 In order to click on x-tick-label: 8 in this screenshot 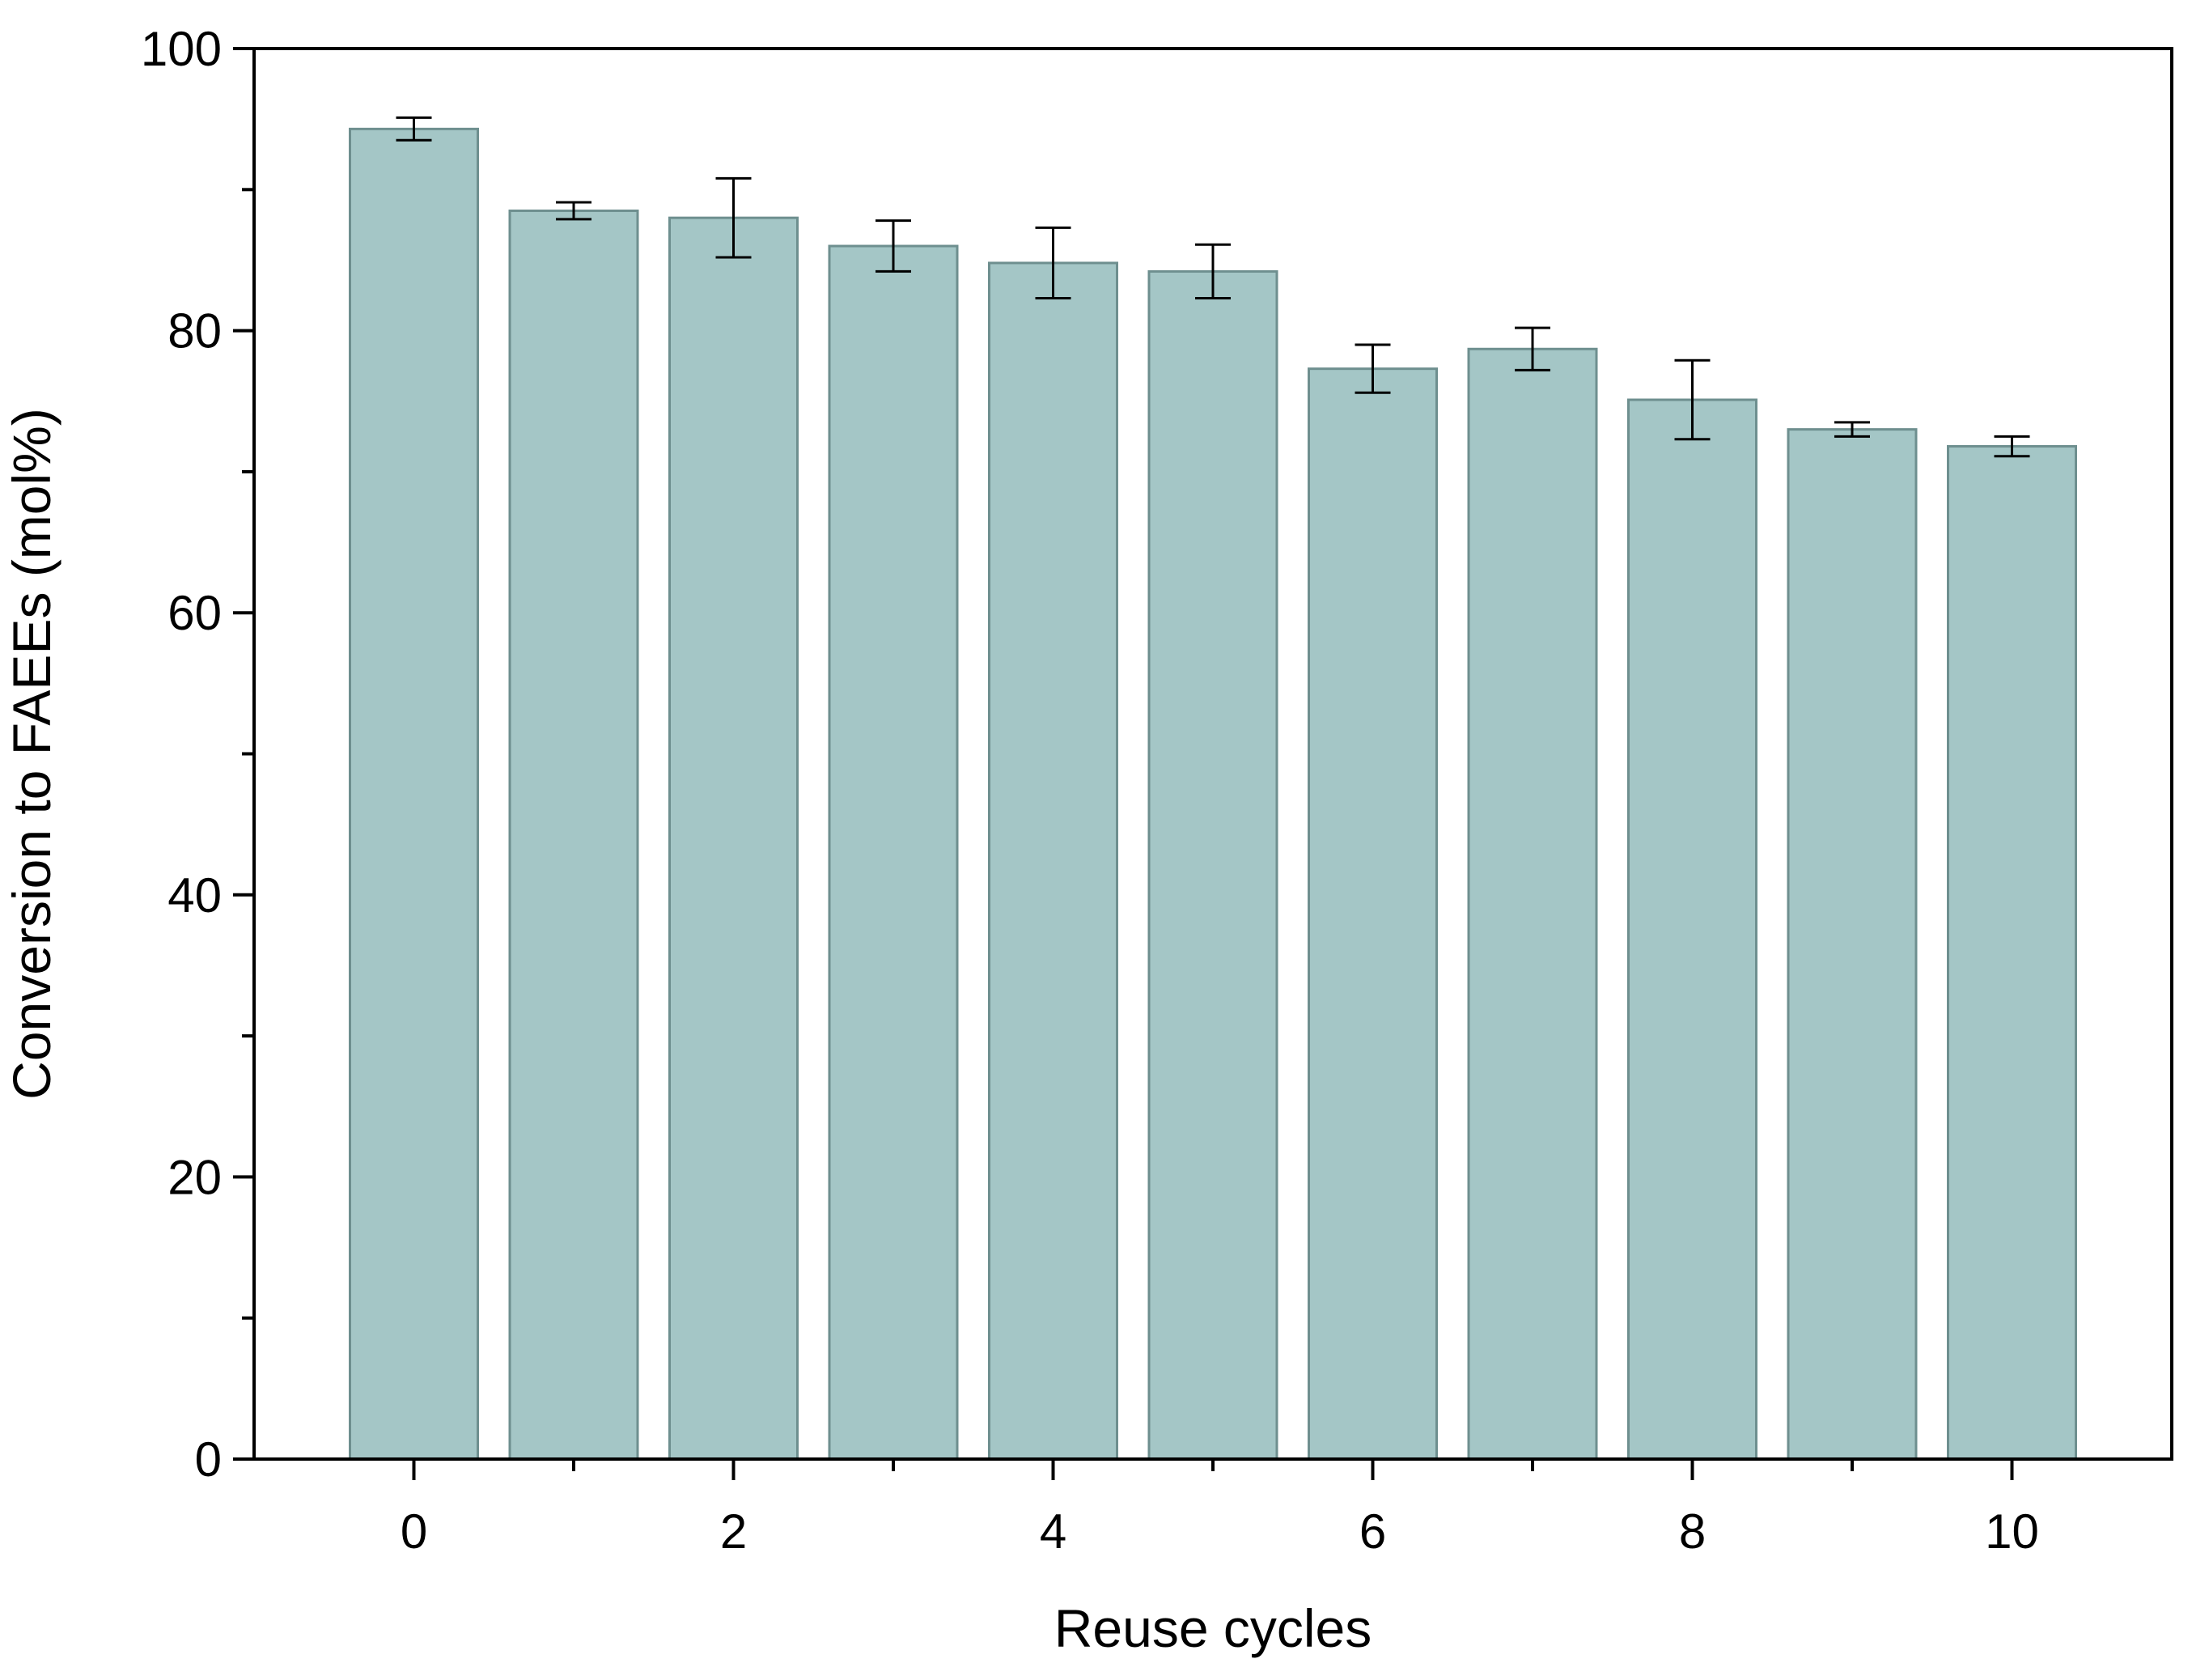, I will do `click(1692, 1532)`.